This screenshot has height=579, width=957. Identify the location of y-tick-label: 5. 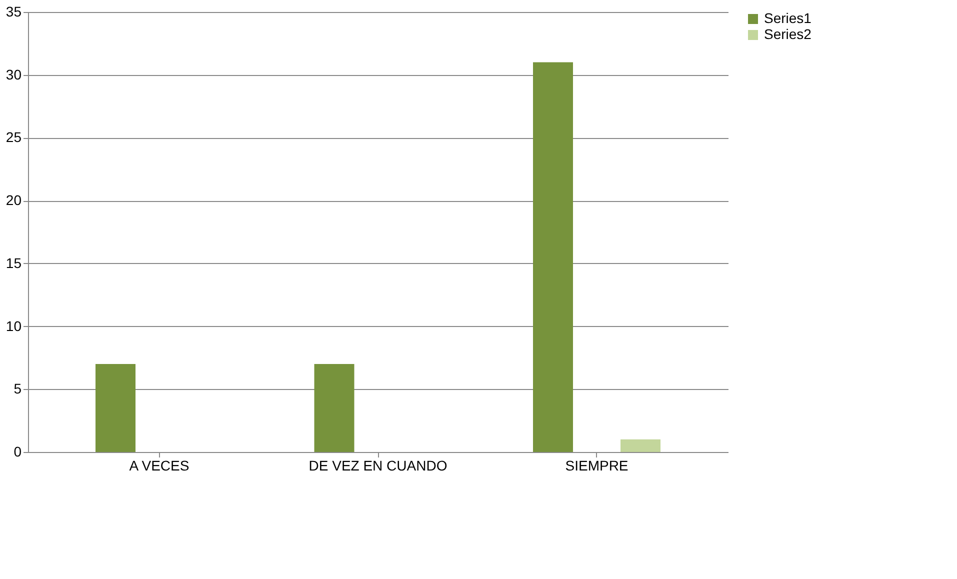
(18, 388).